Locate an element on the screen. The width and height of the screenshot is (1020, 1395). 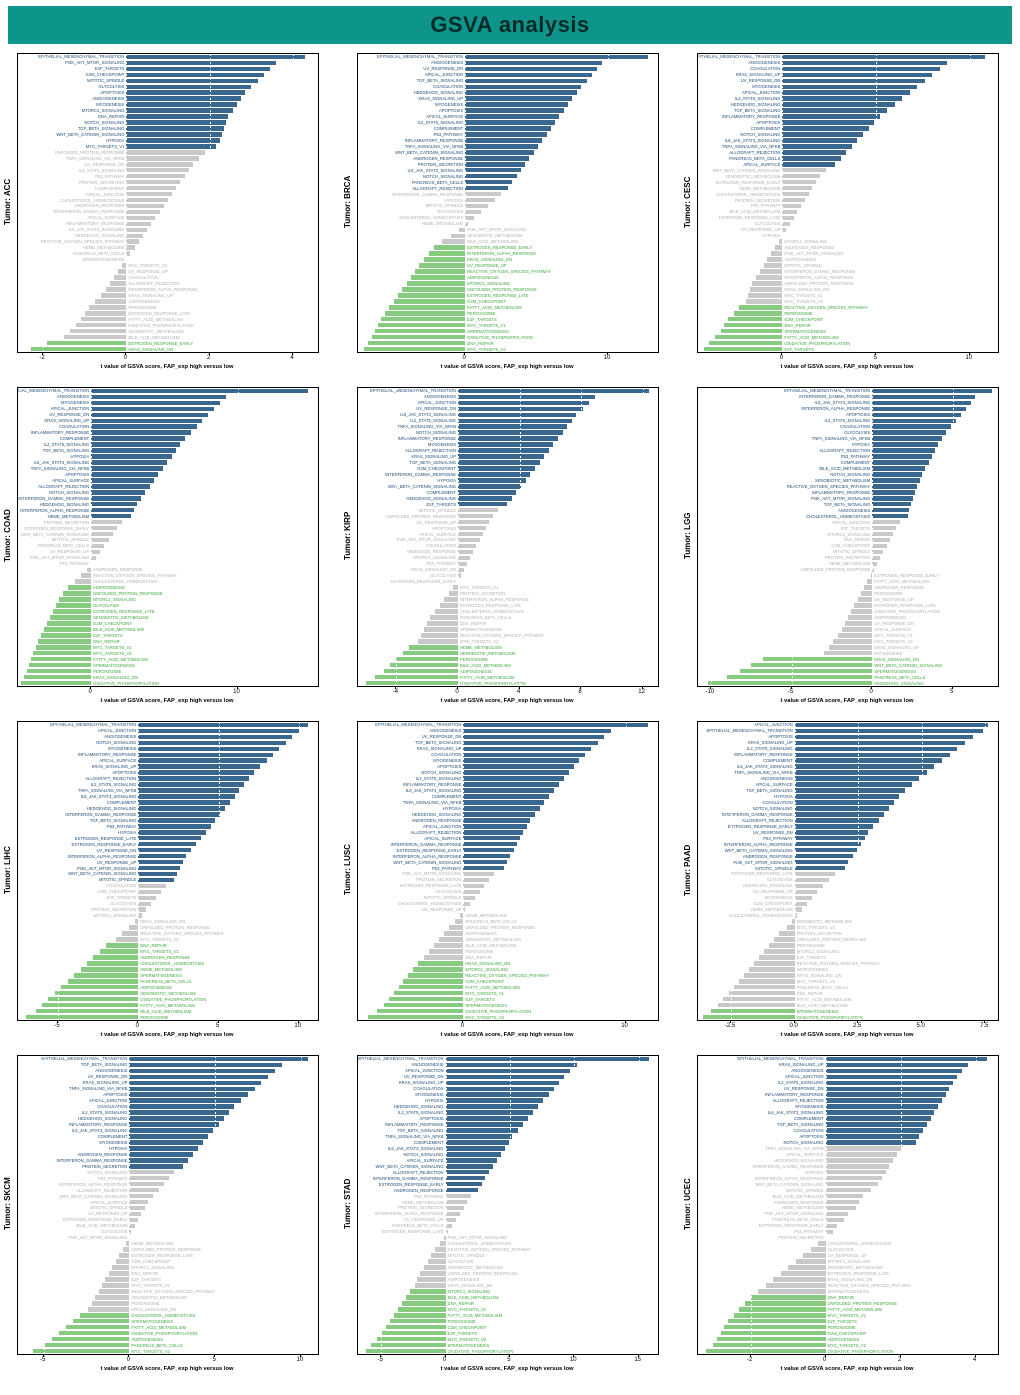
pathway-label: DNA_REPAIR is located at coordinates (473, 623).